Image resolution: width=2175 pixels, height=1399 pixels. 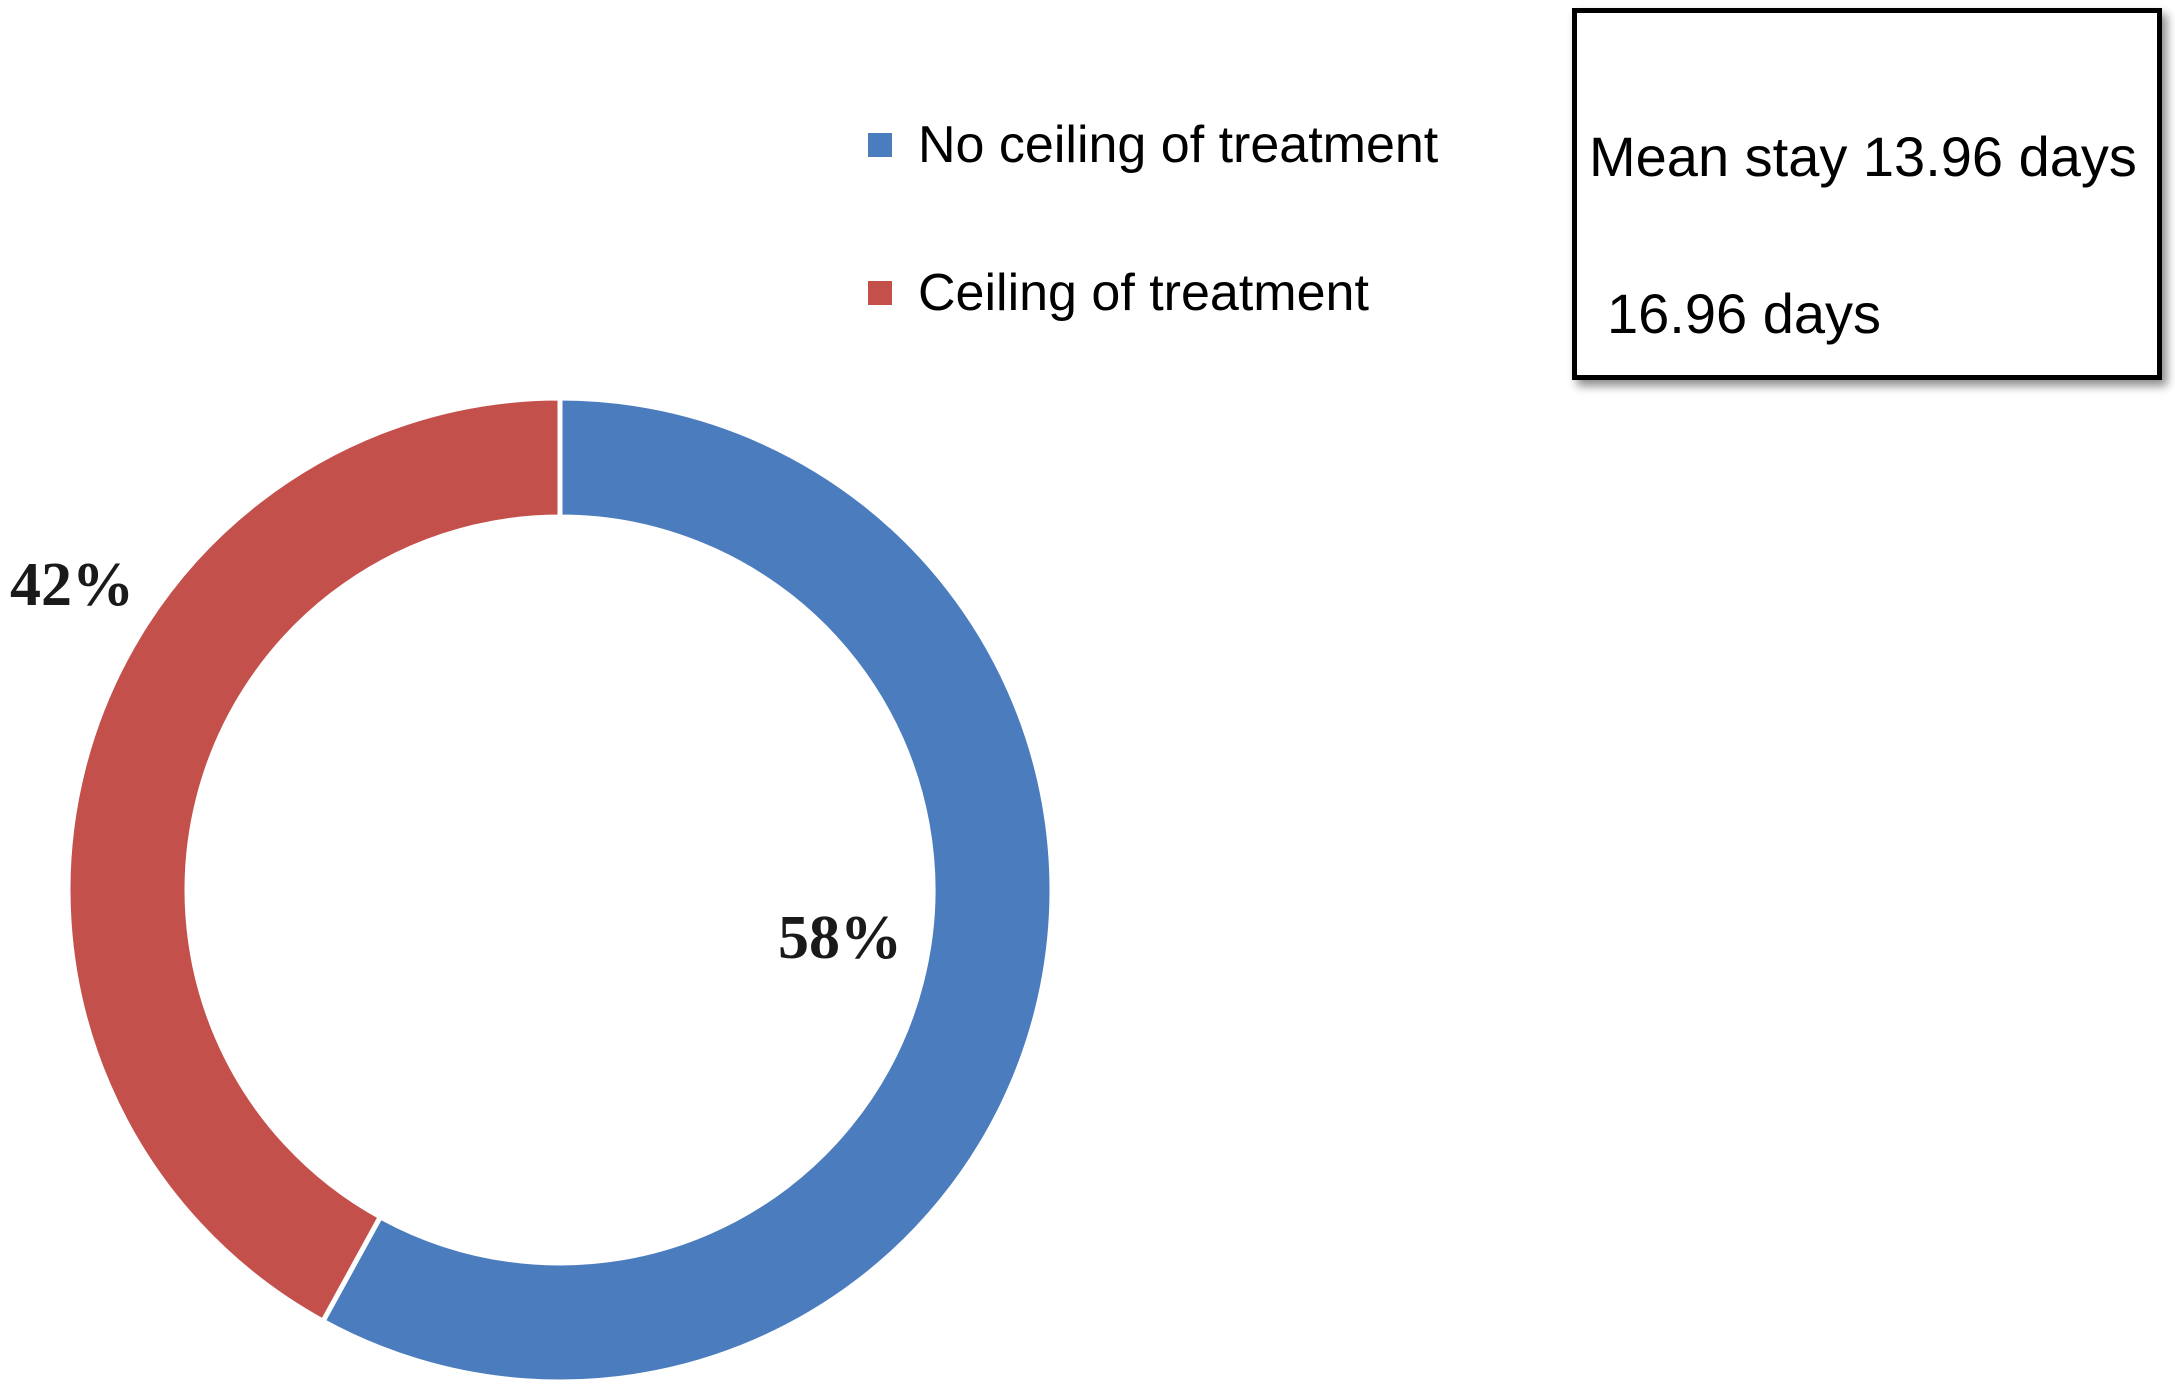 I want to click on legend-label-ceiling: Ceiling of treatment, so click(x=1143, y=293).